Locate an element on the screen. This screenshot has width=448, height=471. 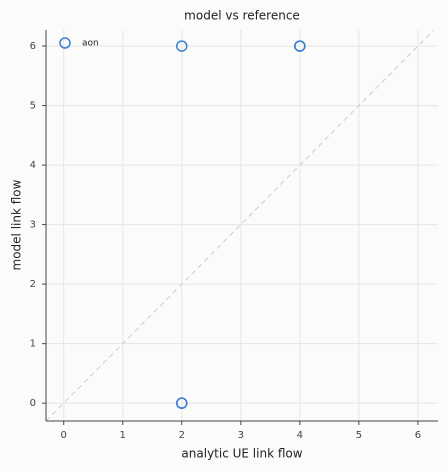
x-tick-label: 4 is located at coordinates (300, 435).